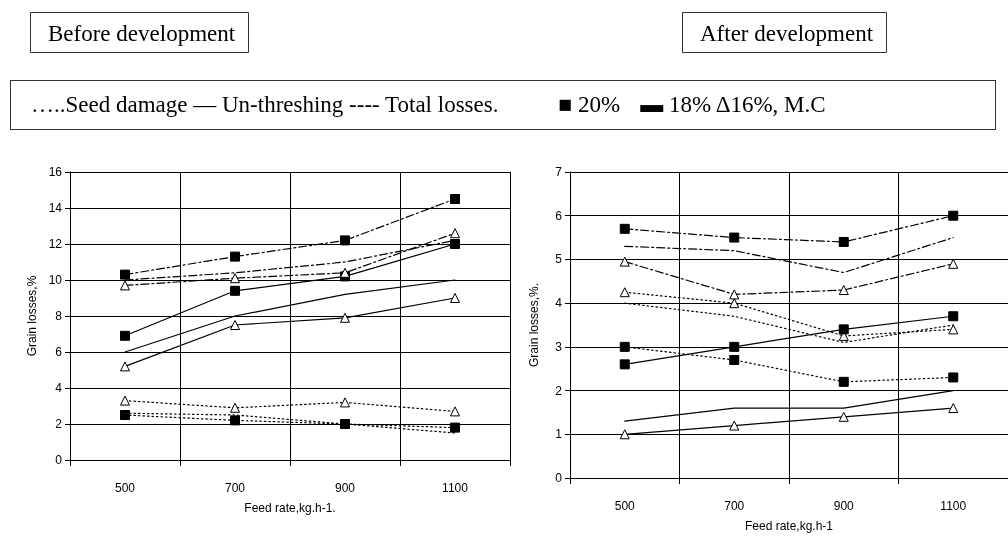 Image resolution: width=1008 pixels, height=554 pixels. I want to click on text: ■ 20%, so click(589, 105).